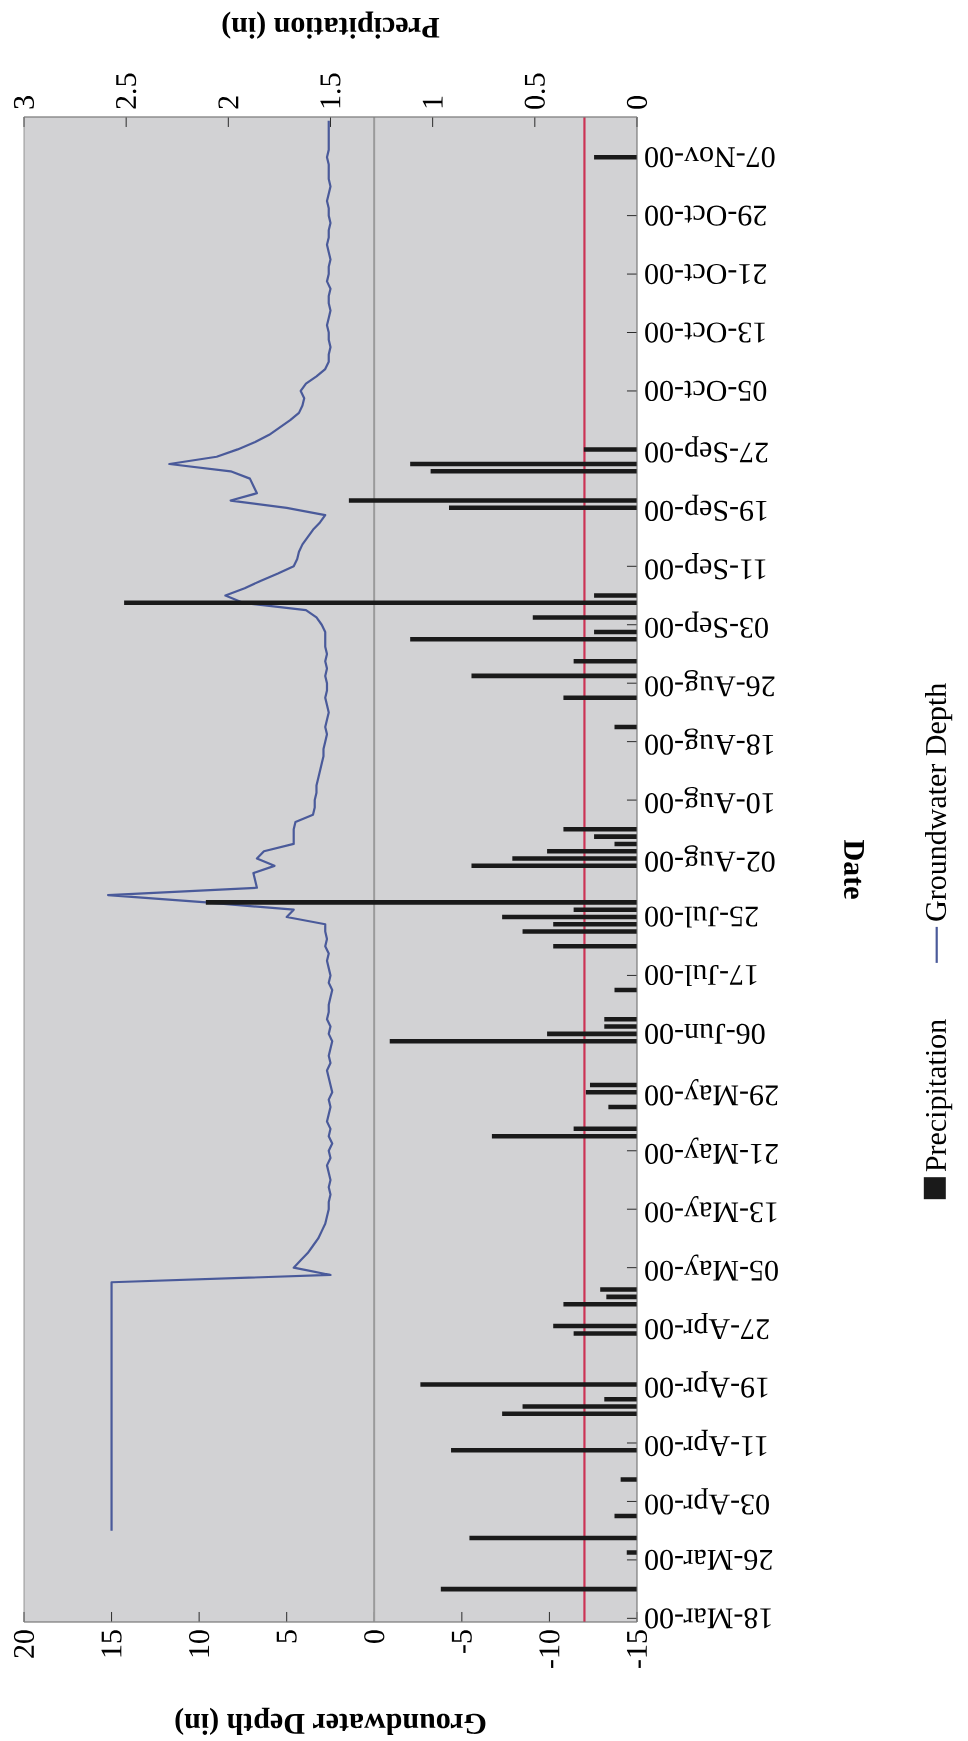 The image size is (968, 1741). What do you see at coordinates (637, 1649) in the screenshot?
I see `x-tick-label: -15` at bounding box center [637, 1649].